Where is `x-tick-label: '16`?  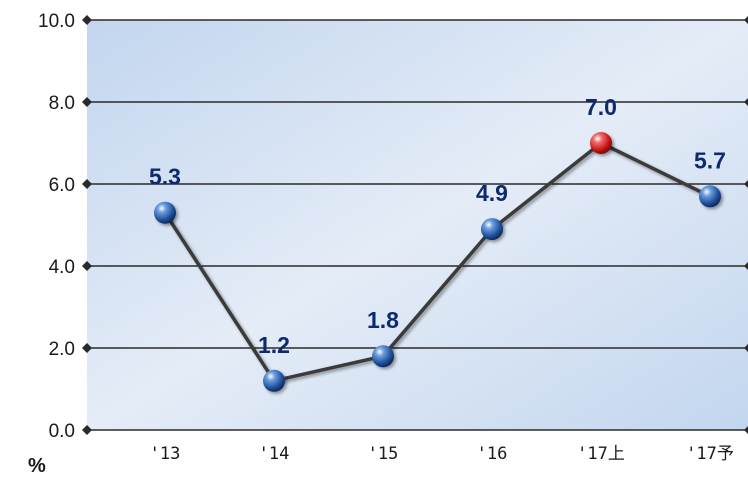 x-tick-label: '16 is located at coordinates (492, 454).